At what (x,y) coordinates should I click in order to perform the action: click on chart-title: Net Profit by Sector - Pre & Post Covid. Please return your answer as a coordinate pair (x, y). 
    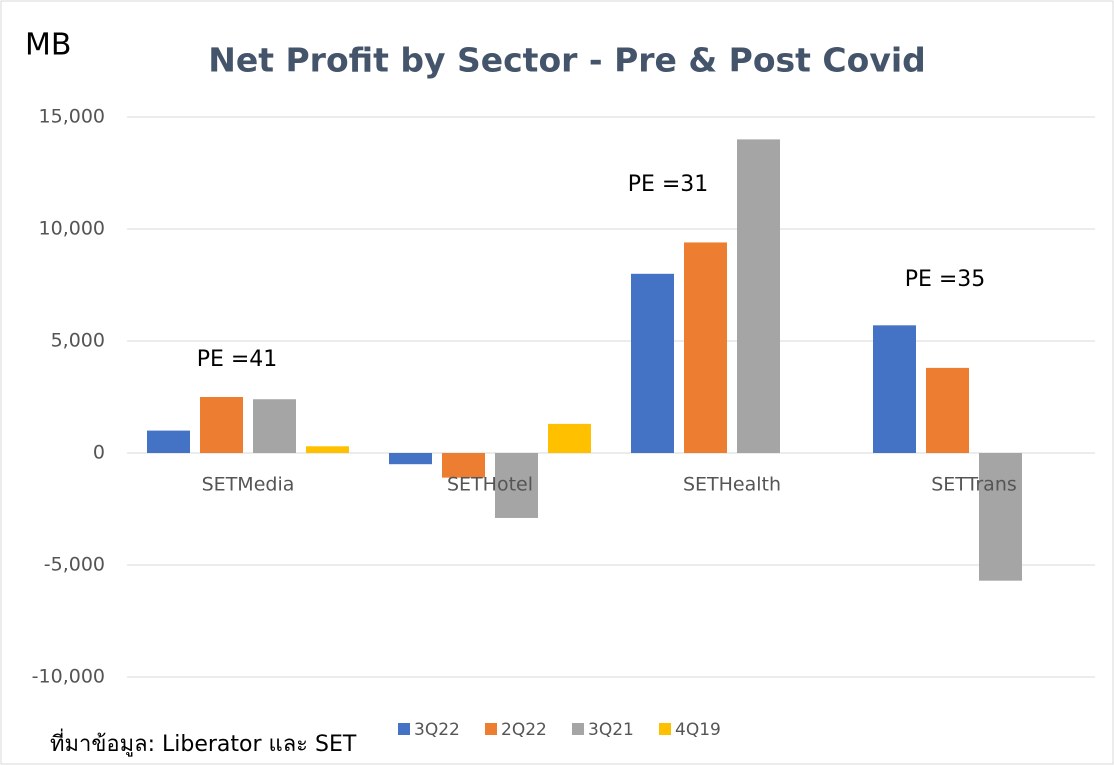
    Looking at the image, I should click on (567, 60).